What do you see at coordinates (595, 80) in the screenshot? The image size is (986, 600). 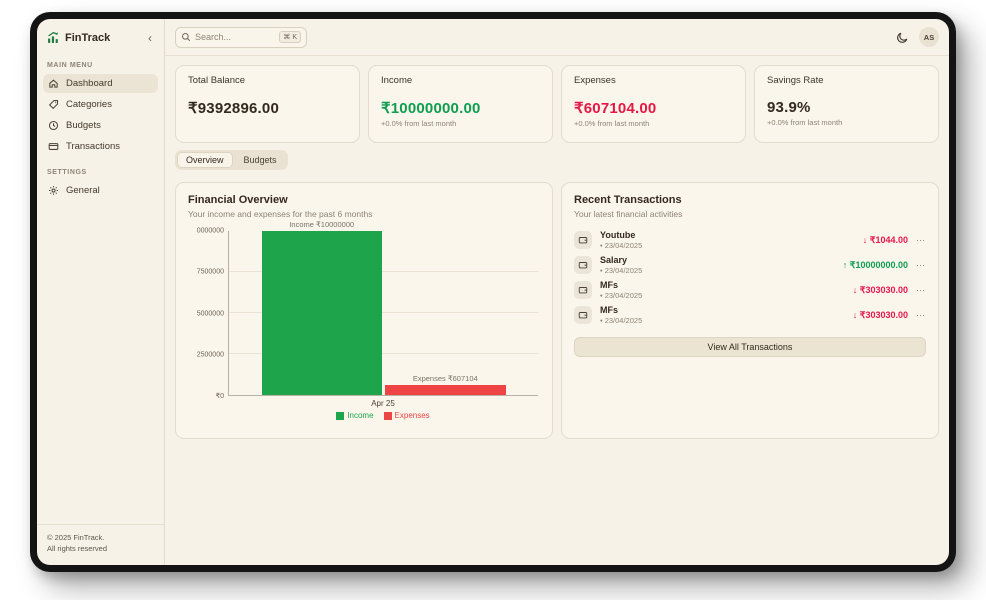 I see `stat-label: Expenses` at bounding box center [595, 80].